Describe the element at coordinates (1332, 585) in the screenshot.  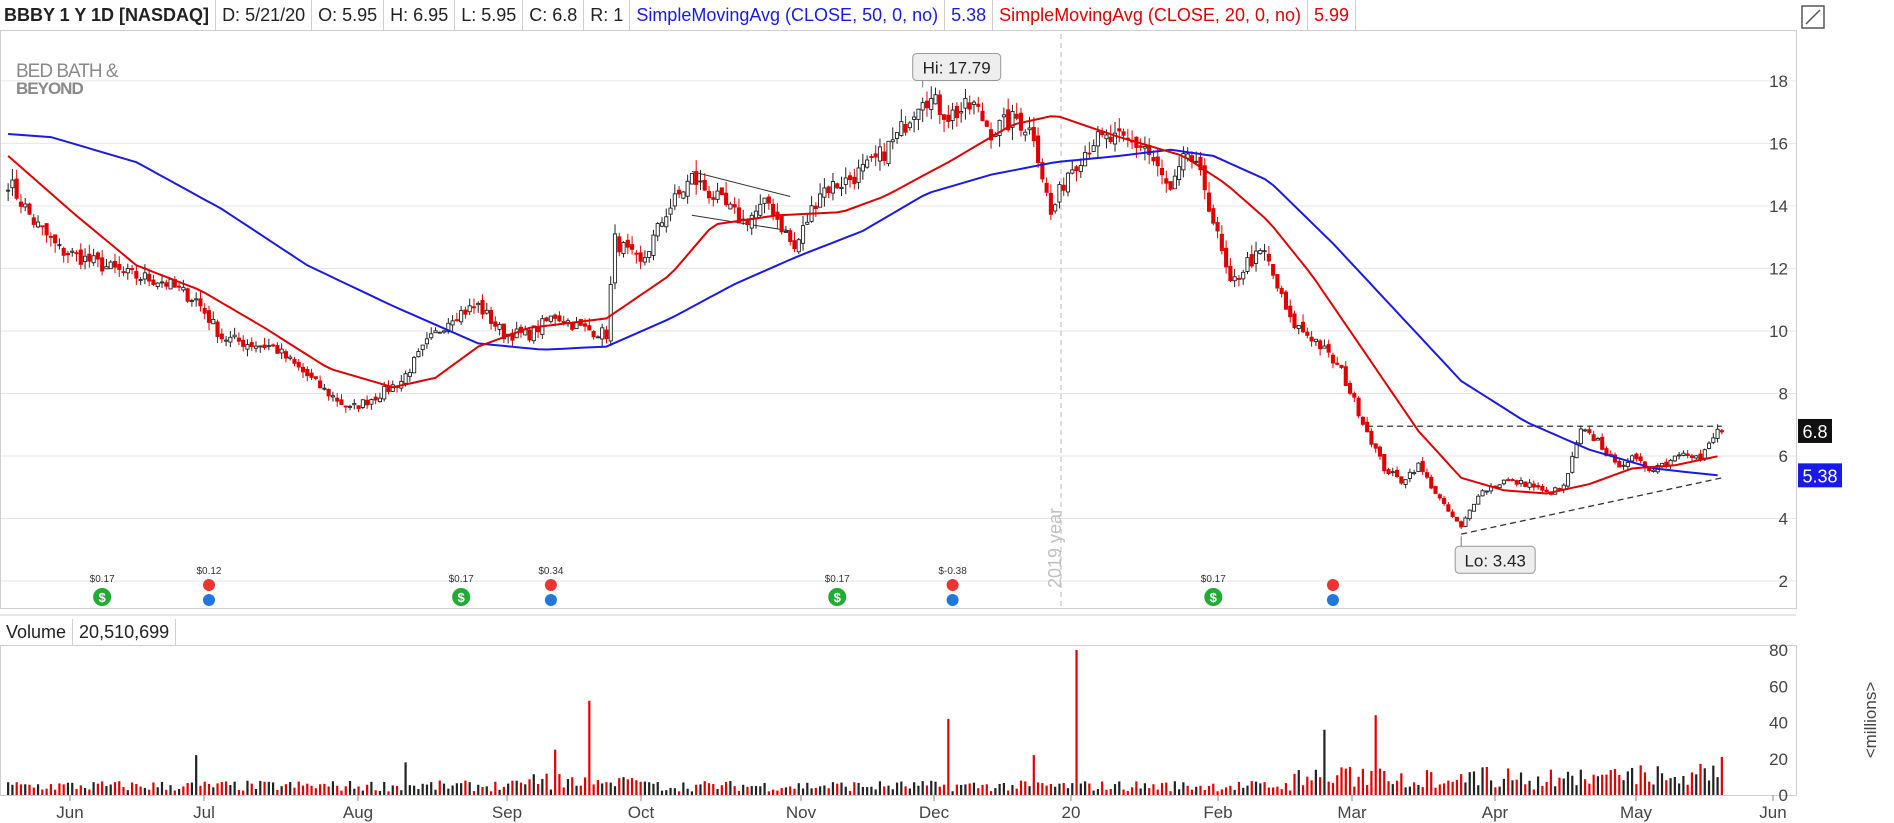
I see `earnings-icon` at that location.